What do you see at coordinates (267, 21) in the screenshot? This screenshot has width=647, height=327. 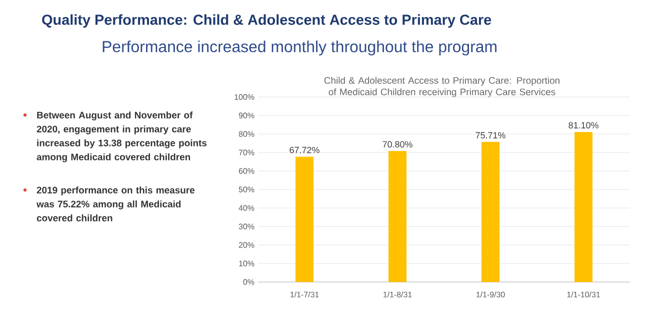 I see `chart-title: Quality Performance: Child & Adolescent Access to Primary Care` at bounding box center [267, 21].